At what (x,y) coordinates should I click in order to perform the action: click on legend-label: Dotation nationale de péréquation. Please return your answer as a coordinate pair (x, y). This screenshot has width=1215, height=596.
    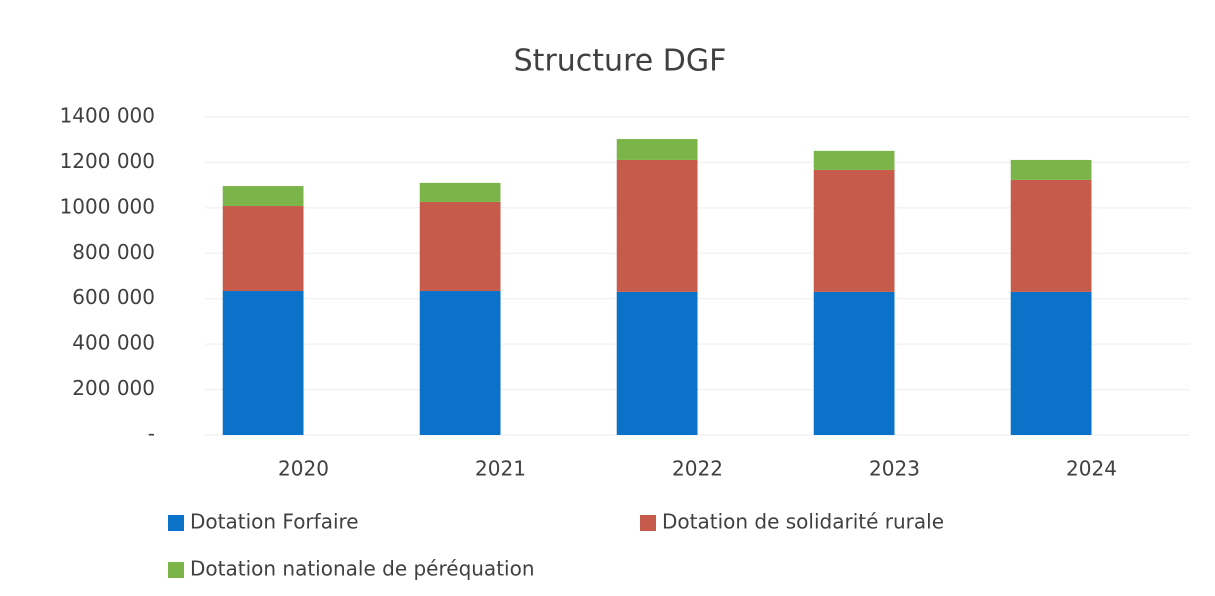
    Looking at the image, I should click on (362, 569).